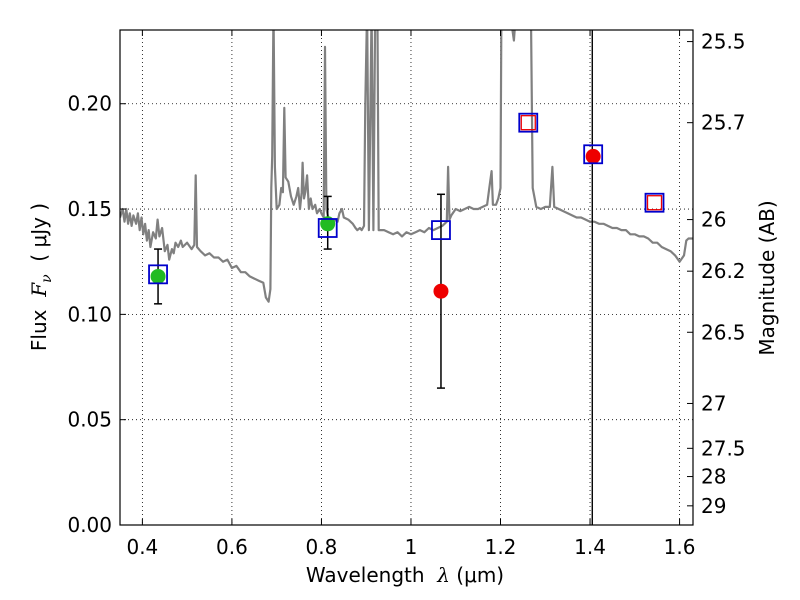 This screenshot has width=800, height=600. Describe the element at coordinates (767, 277) in the screenshot. I see `right-axis-label: Magnitude (AB)` at that location.